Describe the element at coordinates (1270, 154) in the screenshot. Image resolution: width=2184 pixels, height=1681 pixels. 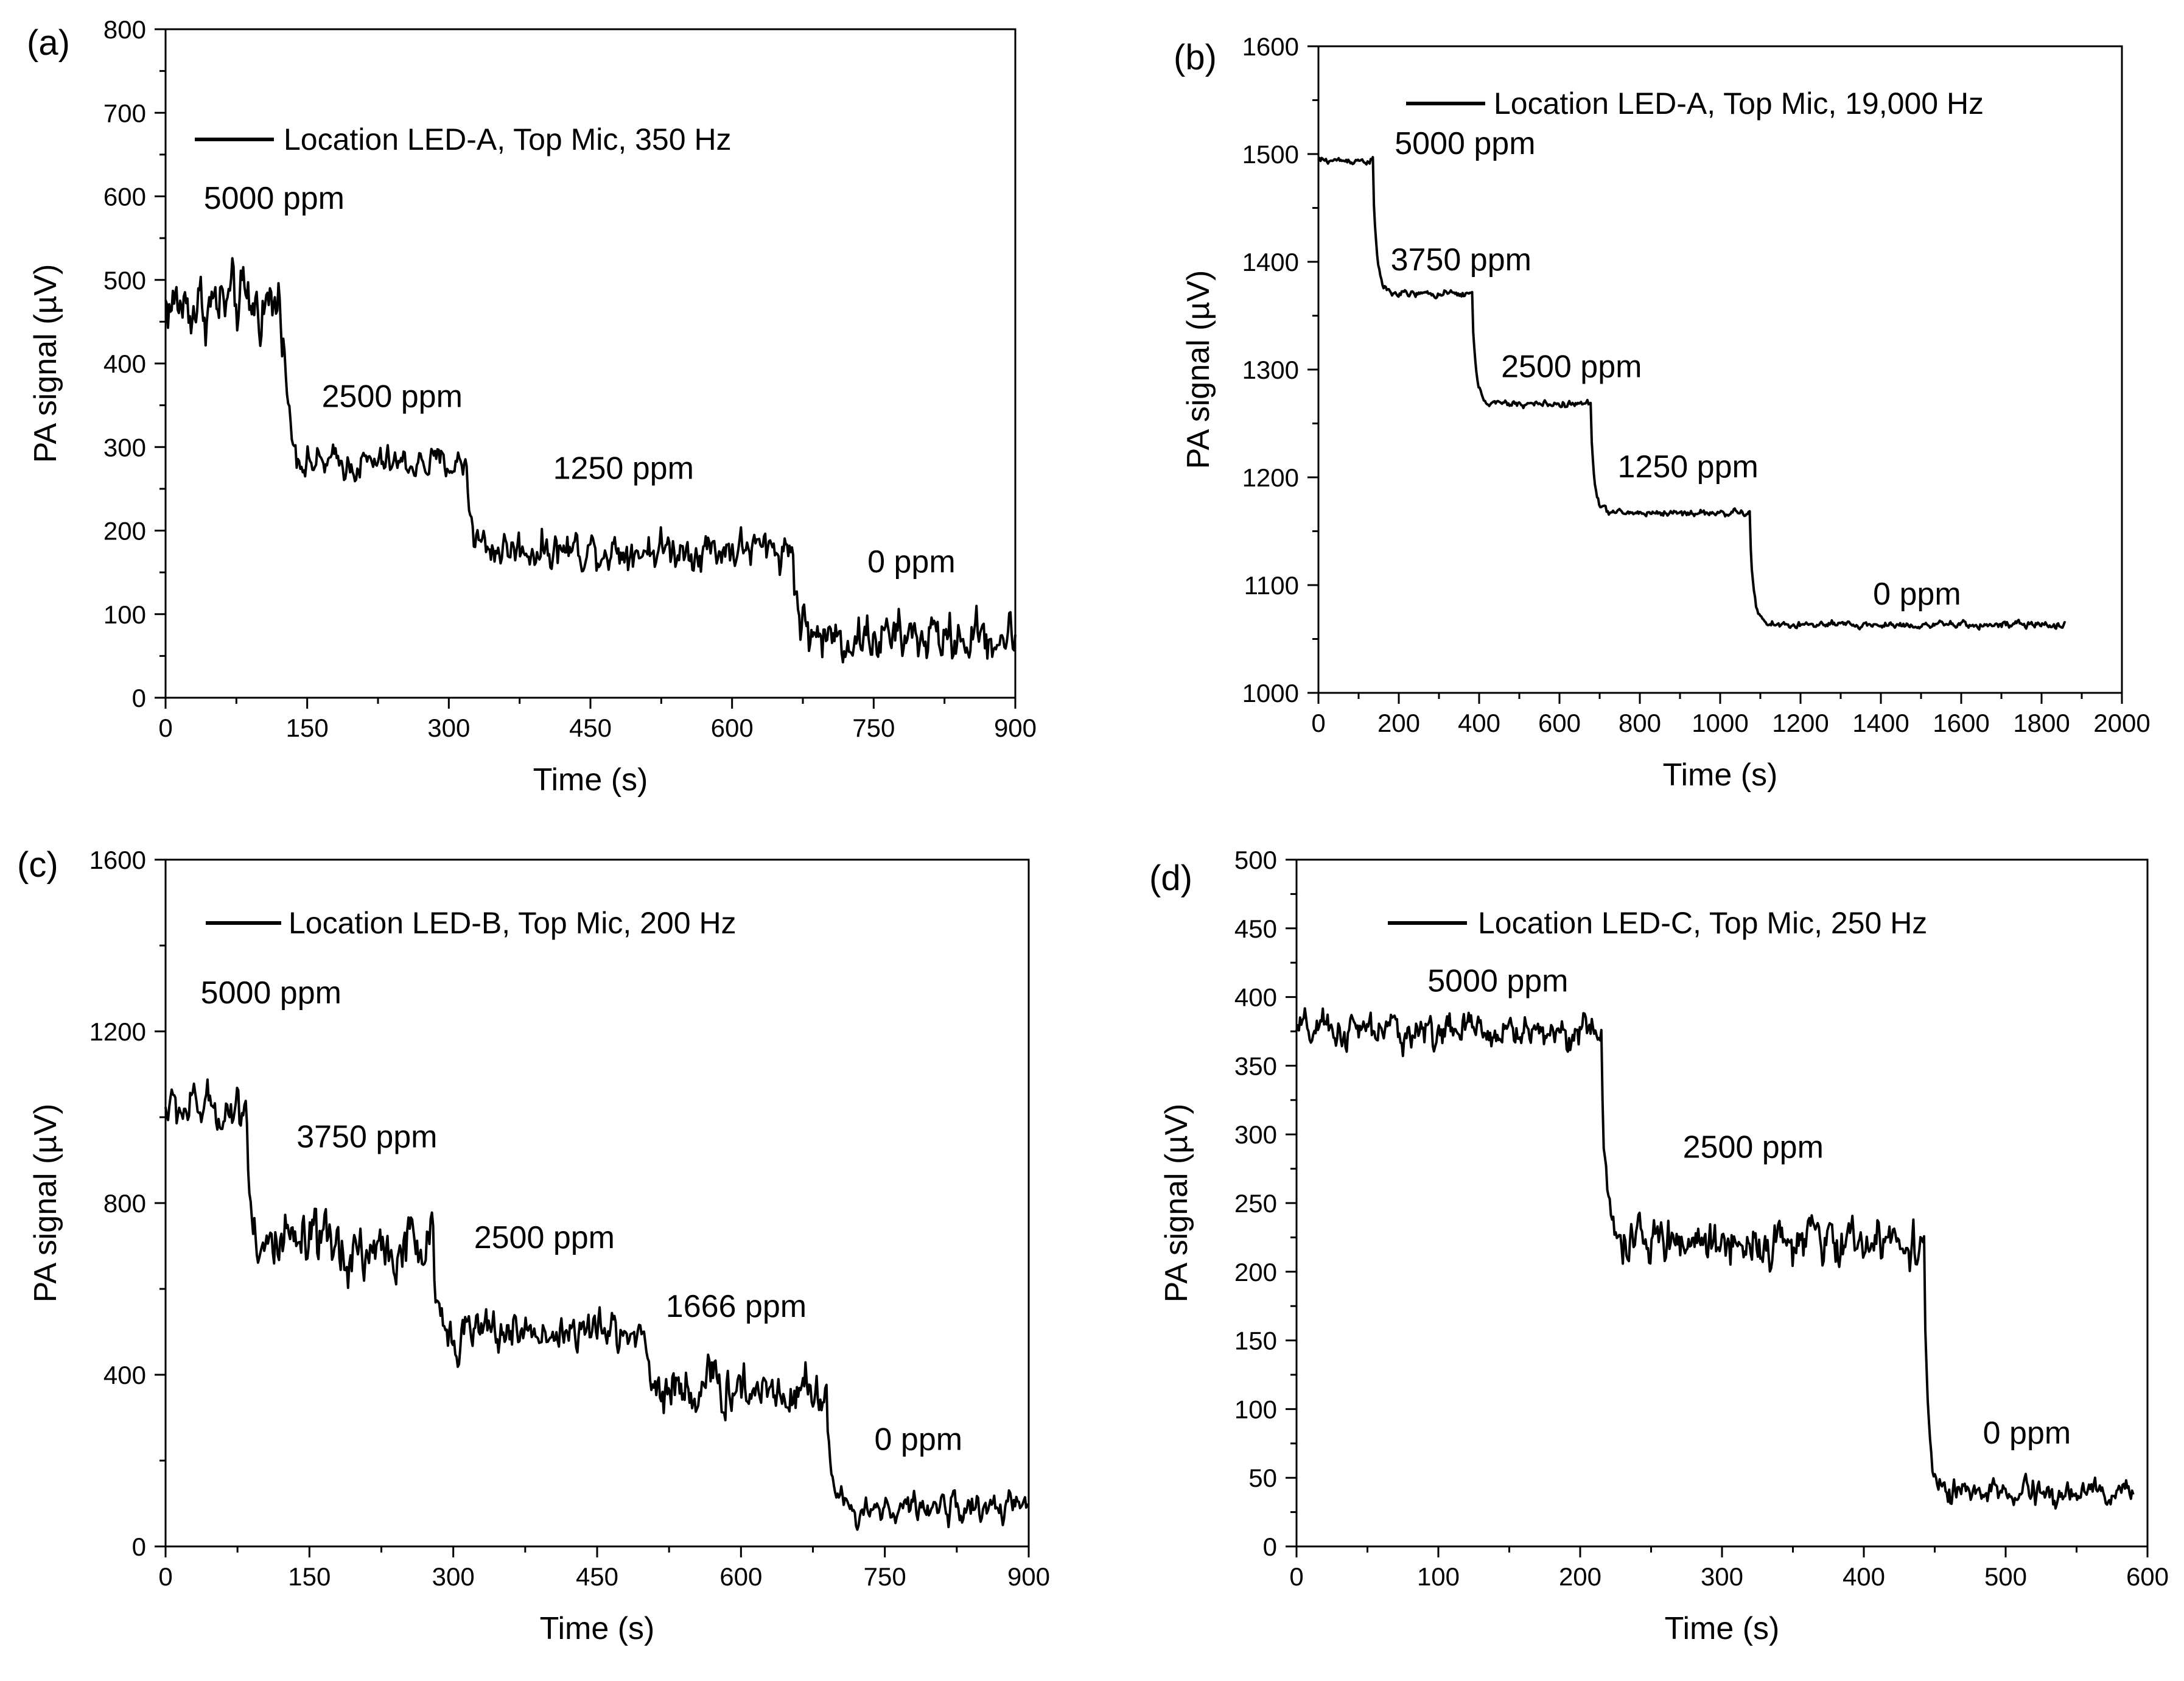
I see `y-tick-label: 1500` at that location.